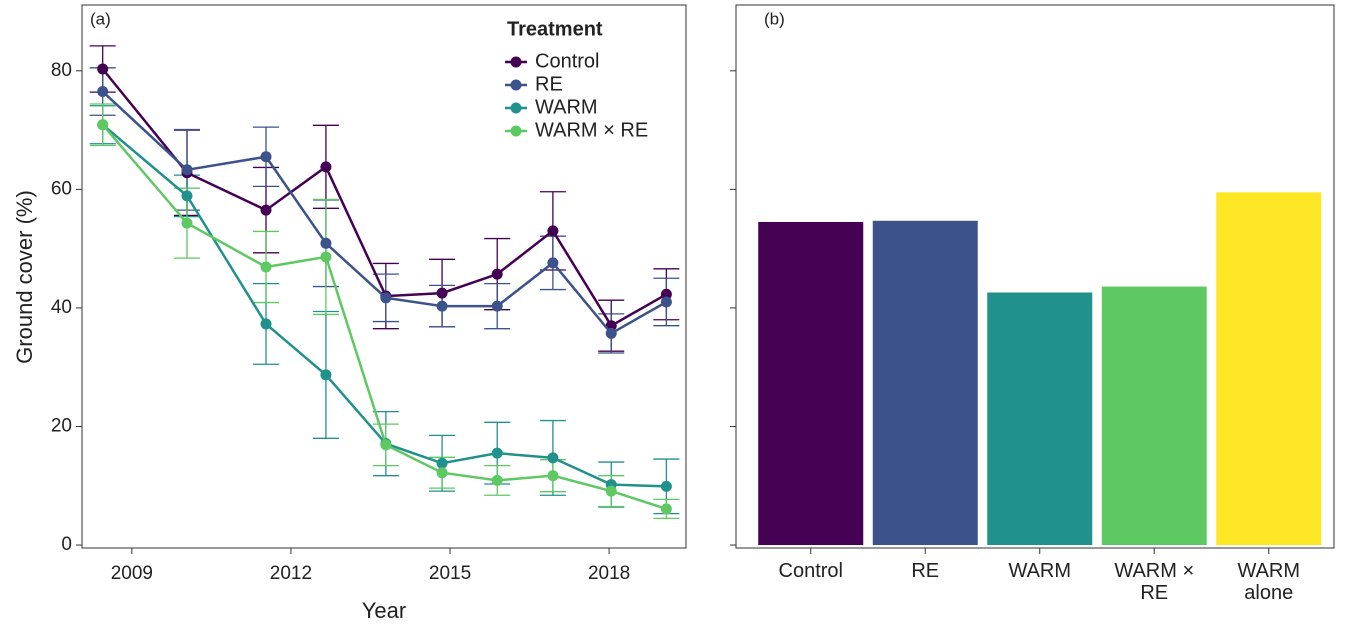 This screenshot has width=1346, height=632. I want to click on x-tick-label: RE, so click(925, 571).